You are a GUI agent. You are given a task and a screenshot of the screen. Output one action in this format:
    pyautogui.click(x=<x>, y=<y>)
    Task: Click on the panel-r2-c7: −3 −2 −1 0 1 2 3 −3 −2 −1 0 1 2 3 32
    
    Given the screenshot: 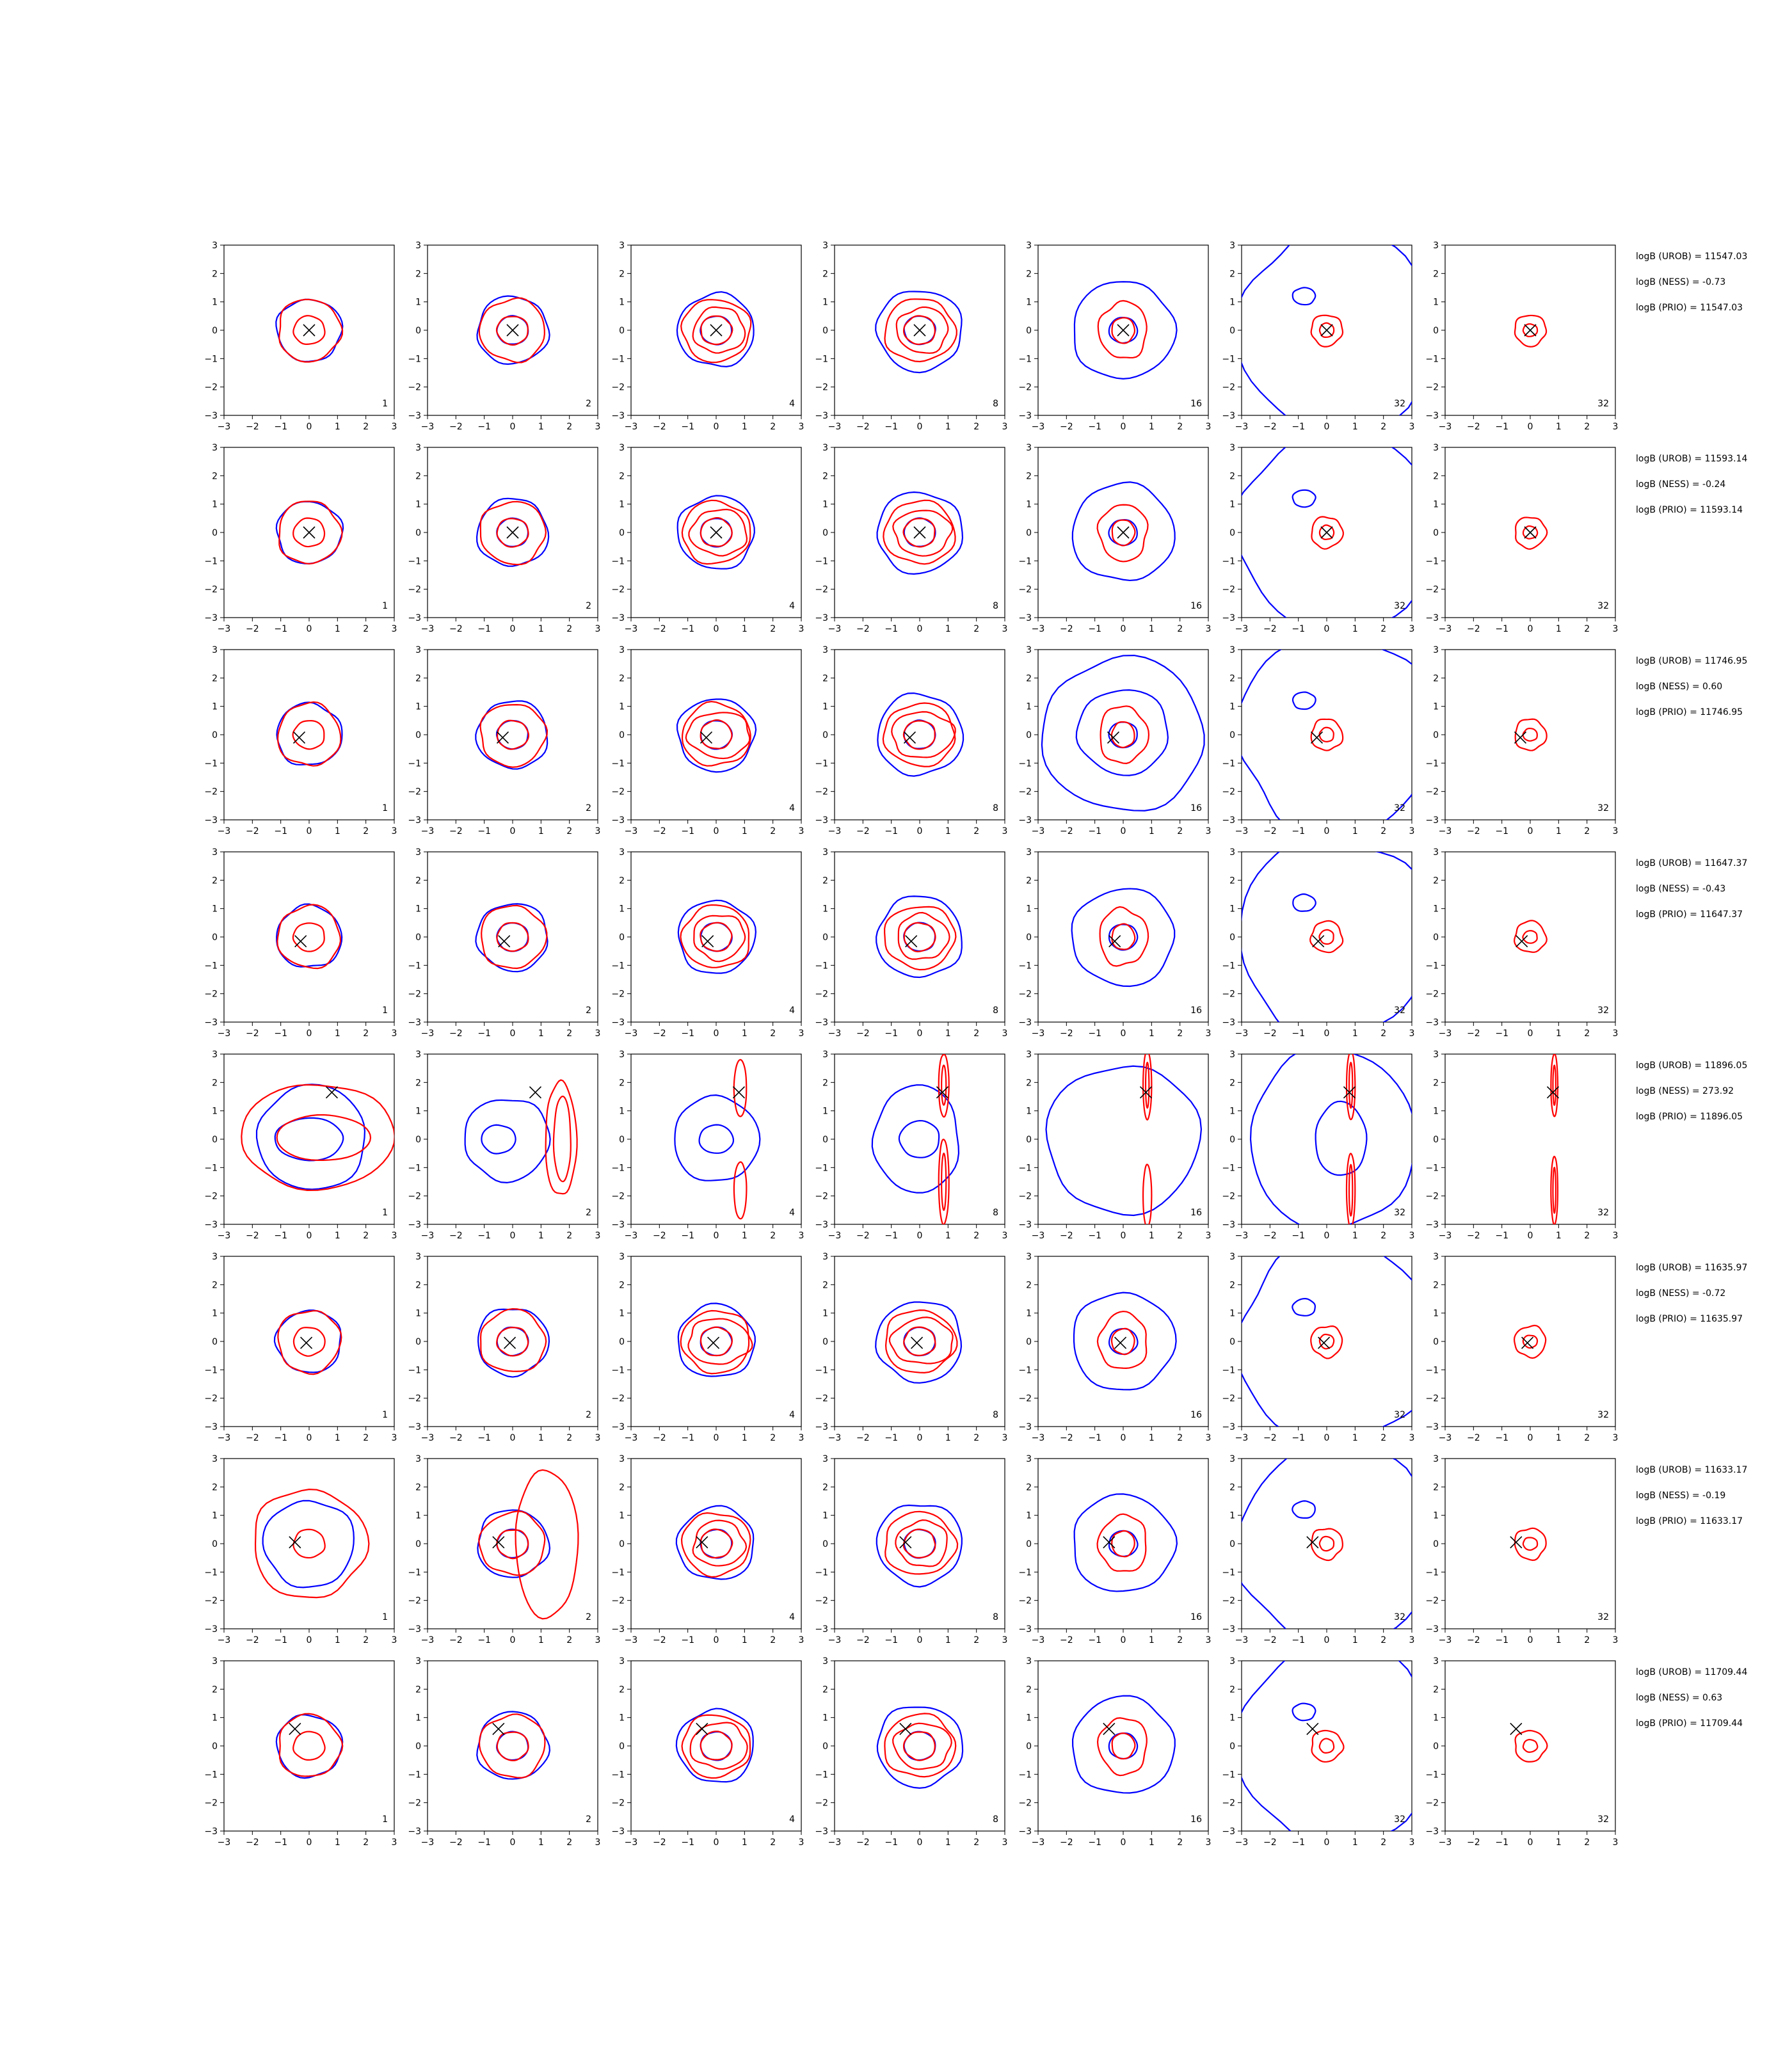 What is the action you would take?
    pyautogui.click(x=1521, y=538)
    